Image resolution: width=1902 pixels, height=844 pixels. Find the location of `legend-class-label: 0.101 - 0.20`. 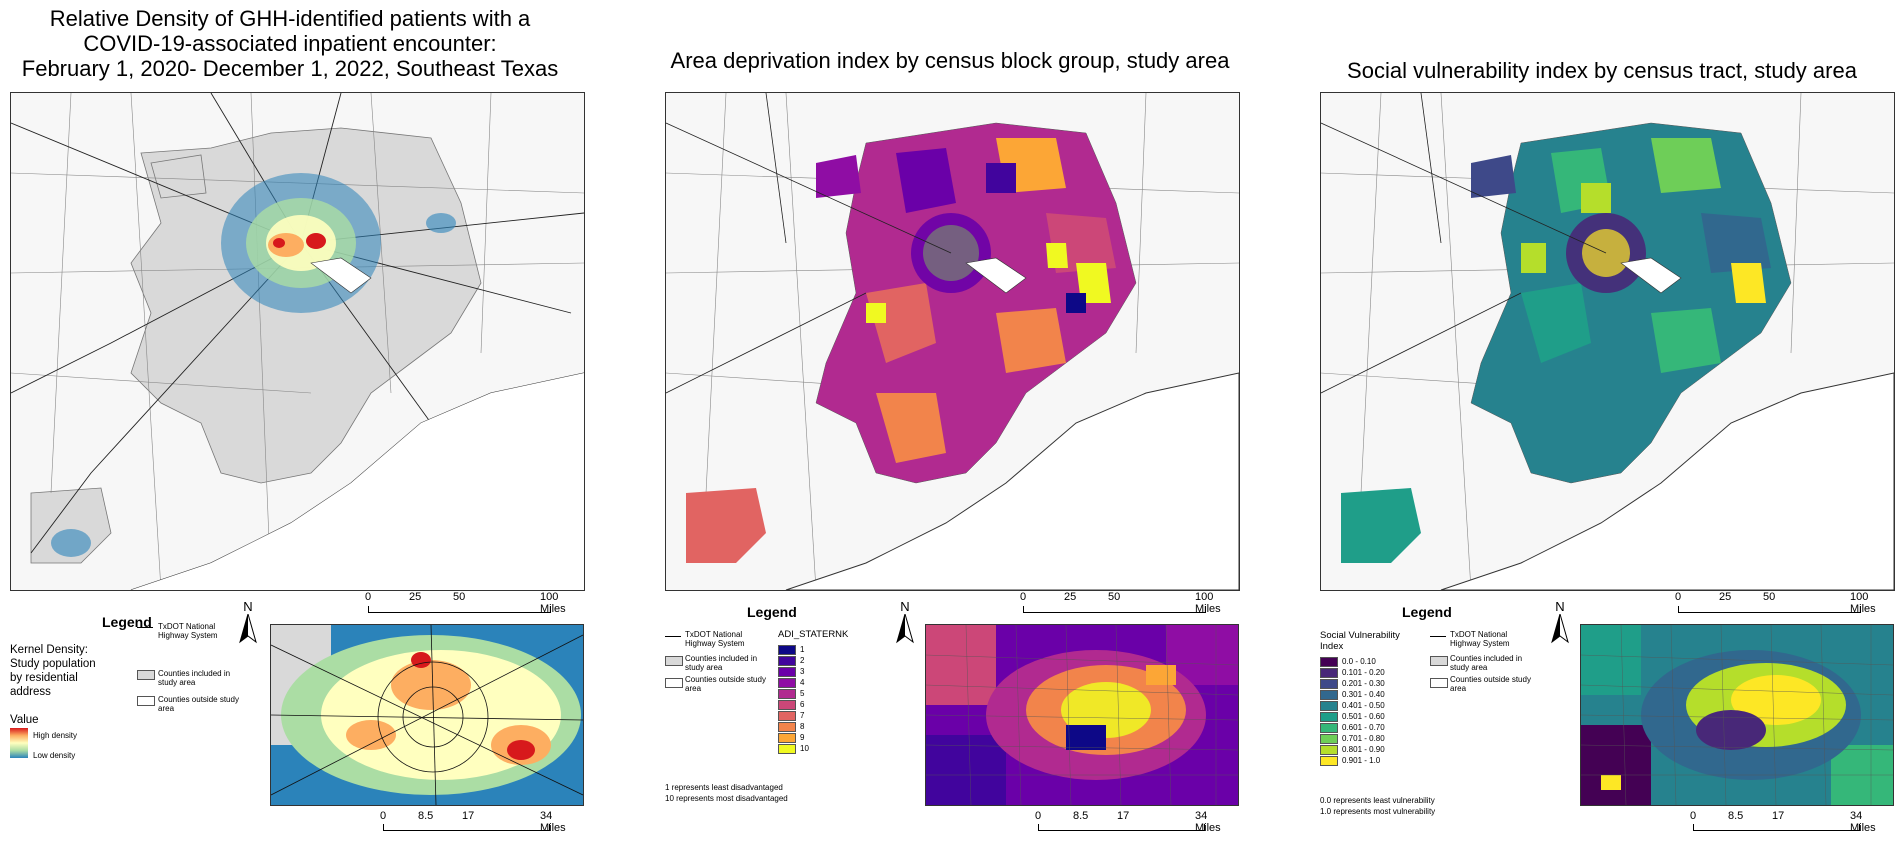

legend-class-label: 0.101 - 0.20 is located at coordinates (1363, 672).